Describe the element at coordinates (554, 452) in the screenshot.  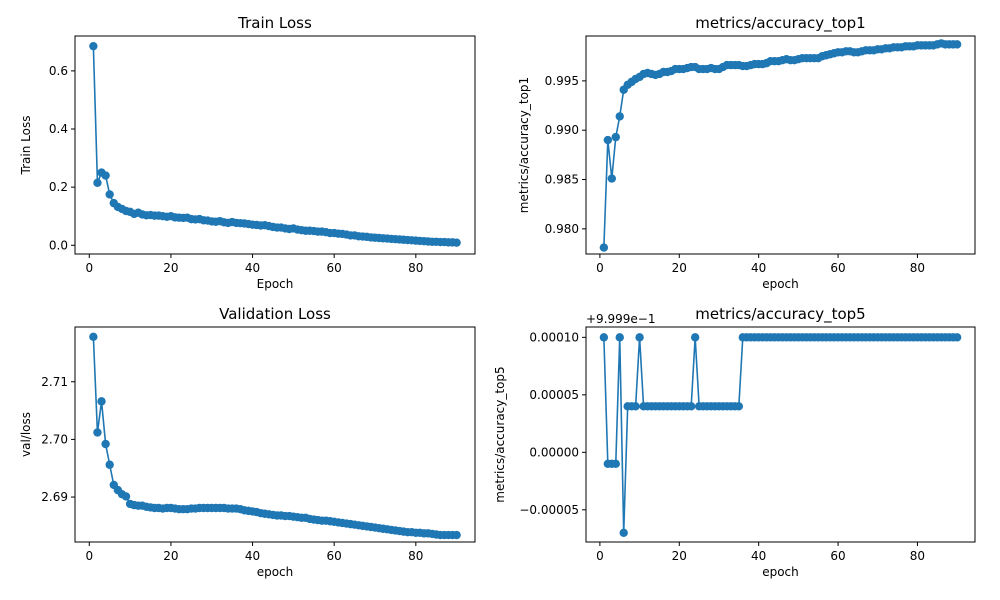
I see `y-tick-label: 0.00000` at that location.